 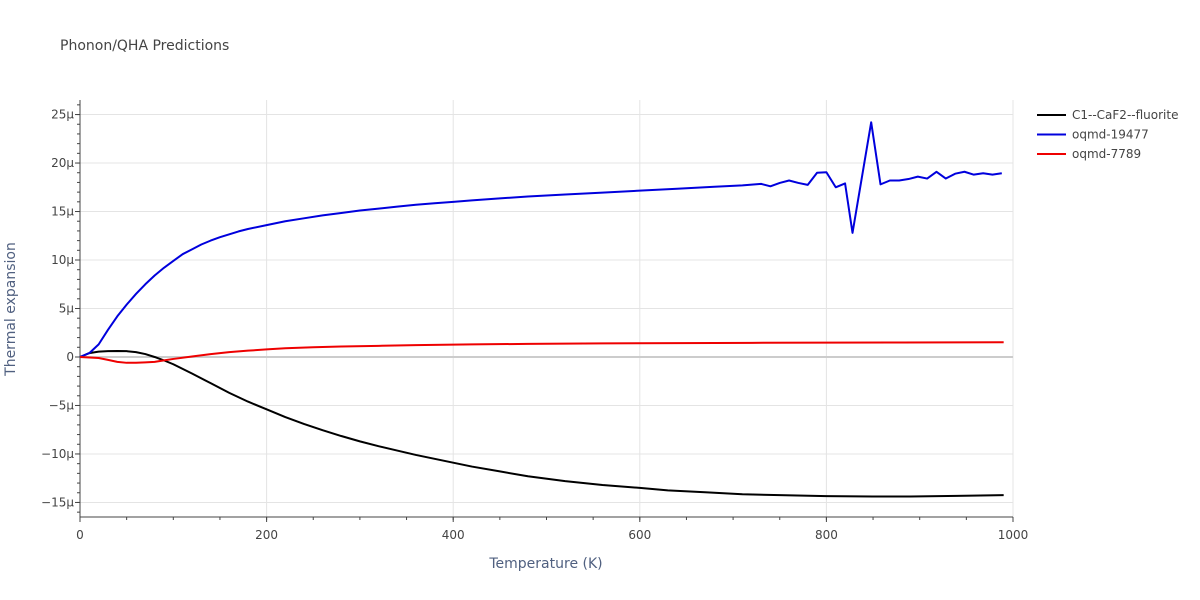 What do you see at coordinates (70, 357) in the screenshot?
I see `y-tick-label: 0` at bounding box center [70, 357].